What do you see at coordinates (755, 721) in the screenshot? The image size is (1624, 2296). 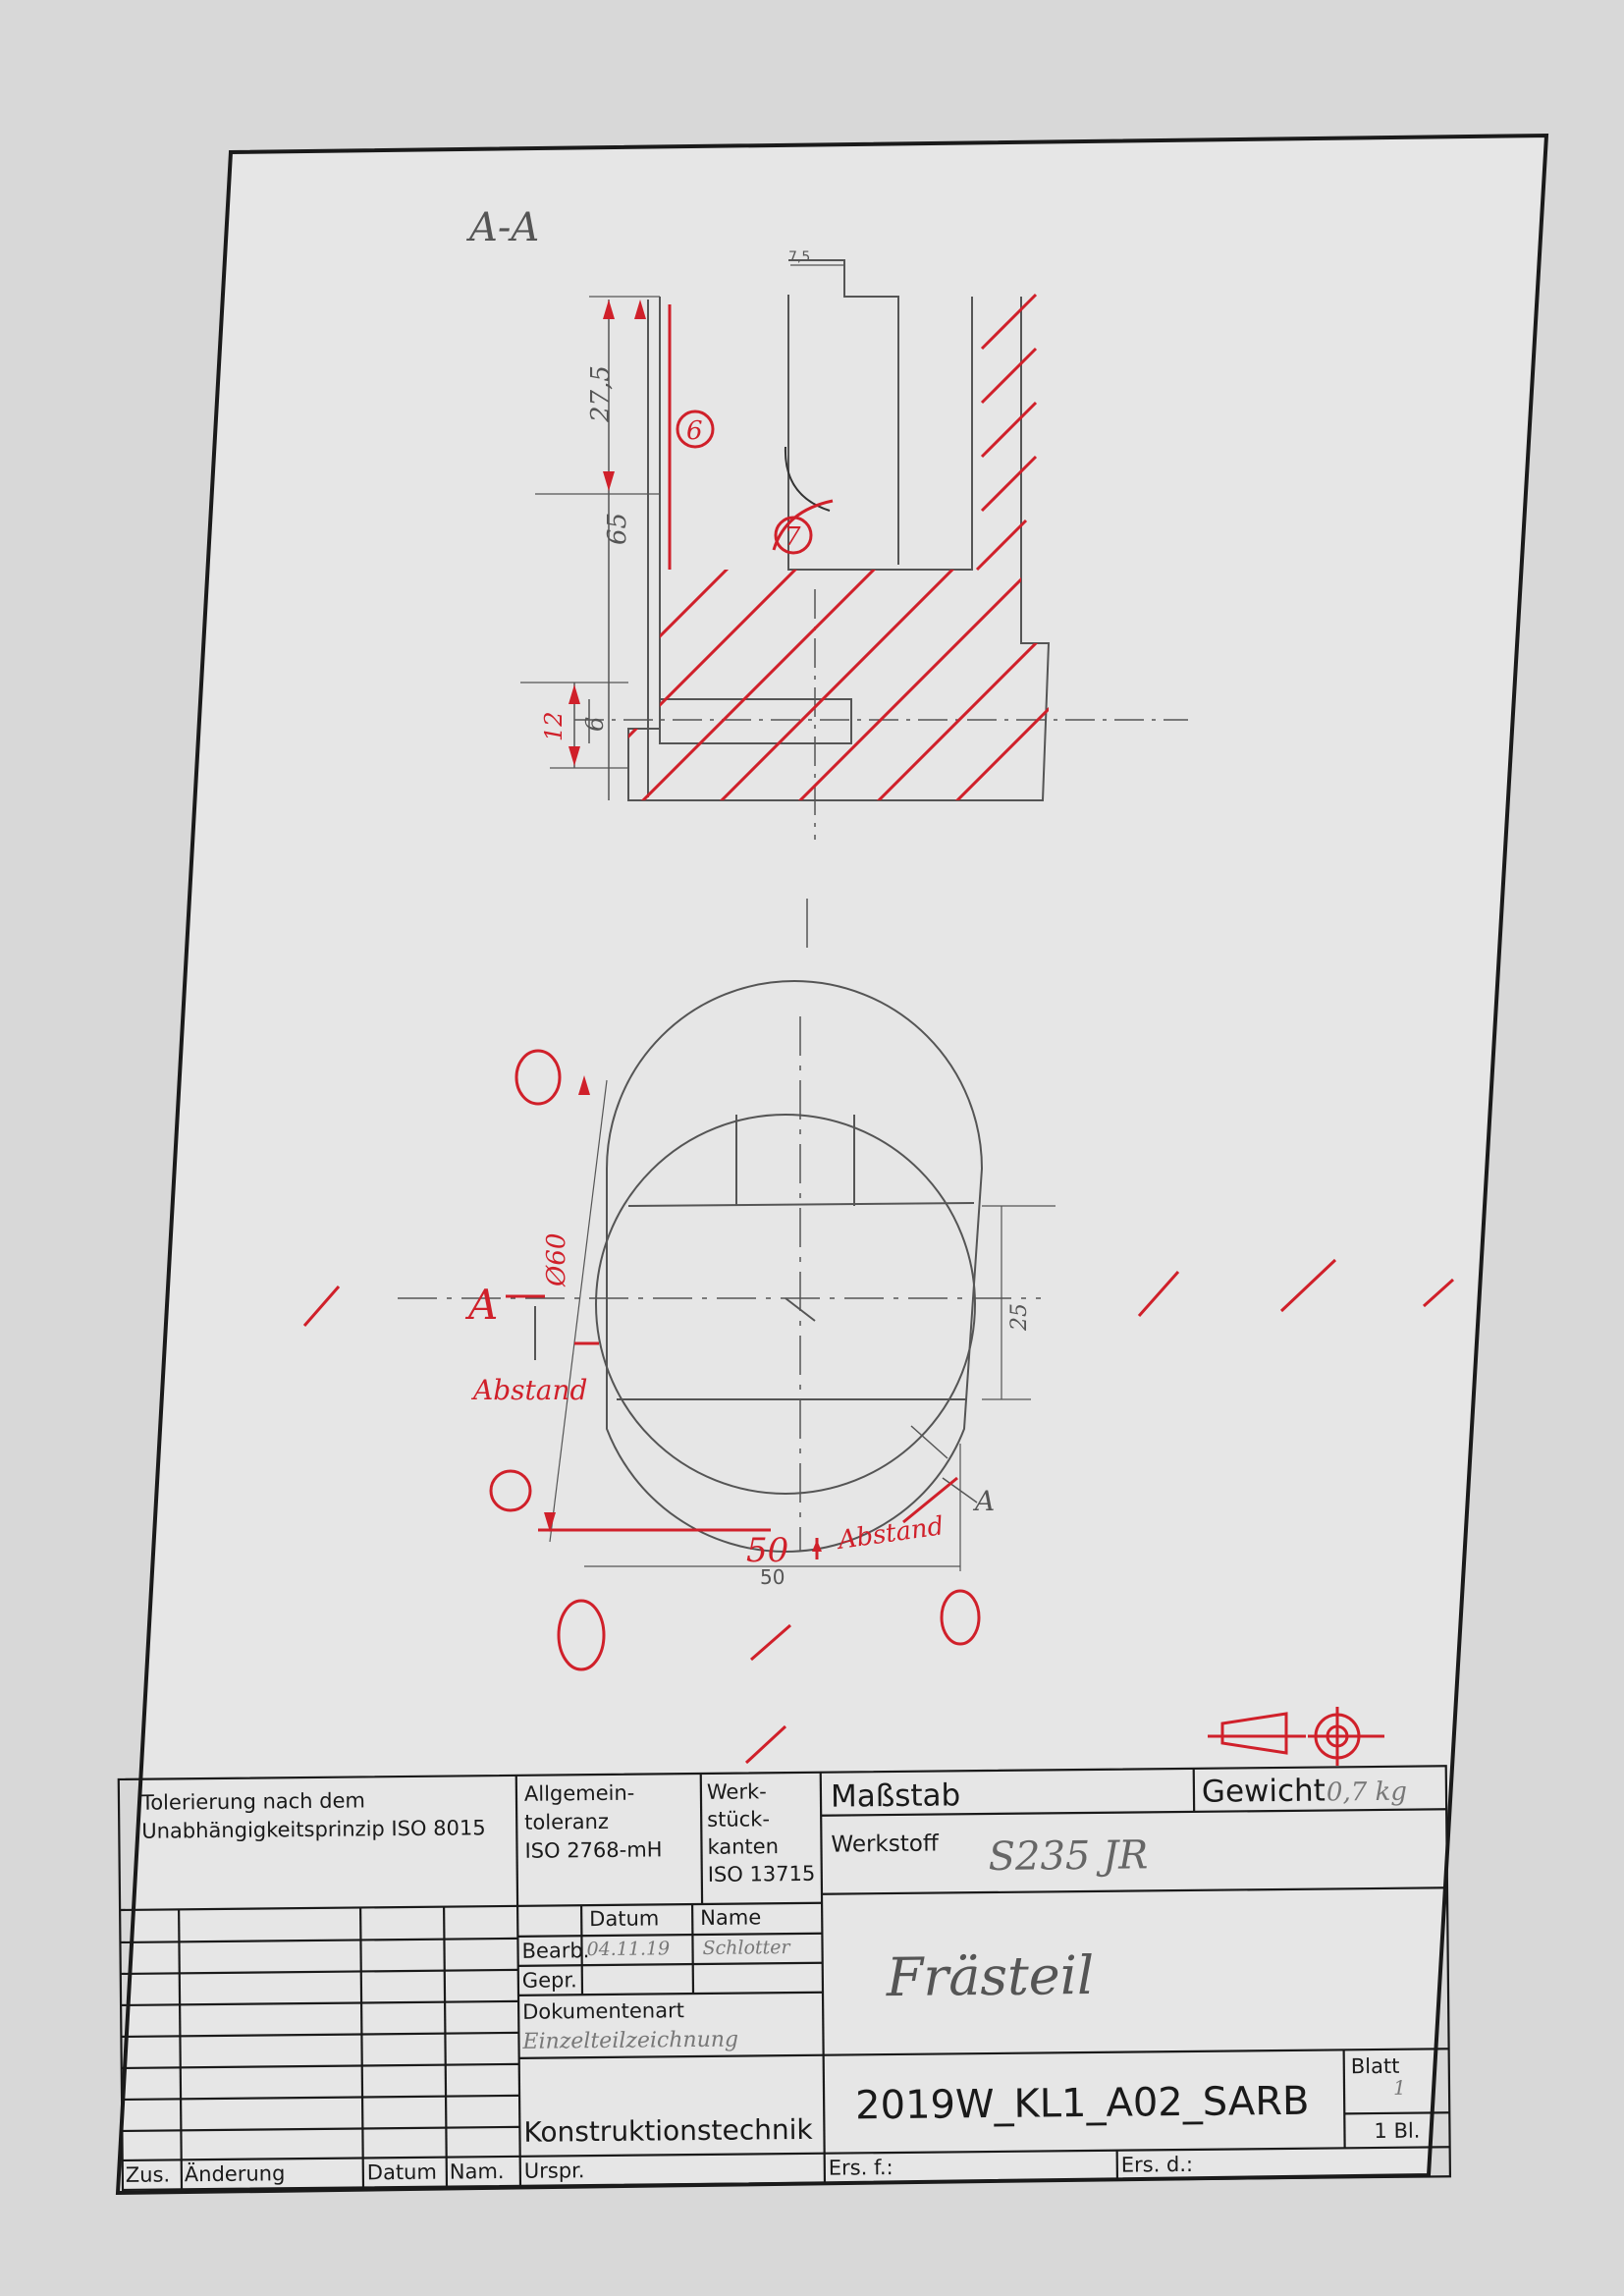 I see `cross-hole` at bounding box center [755, 721].